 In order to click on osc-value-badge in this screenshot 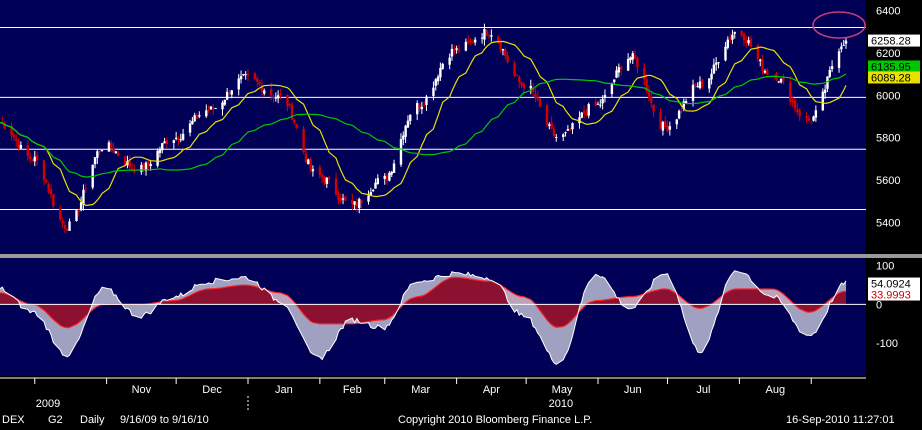, I will do `click(894, 294)`.